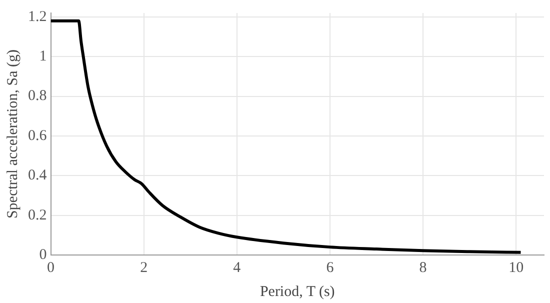 This screenshot has height=303, width=550. I want to click on x-tick-label: 8, so click(423, 268).